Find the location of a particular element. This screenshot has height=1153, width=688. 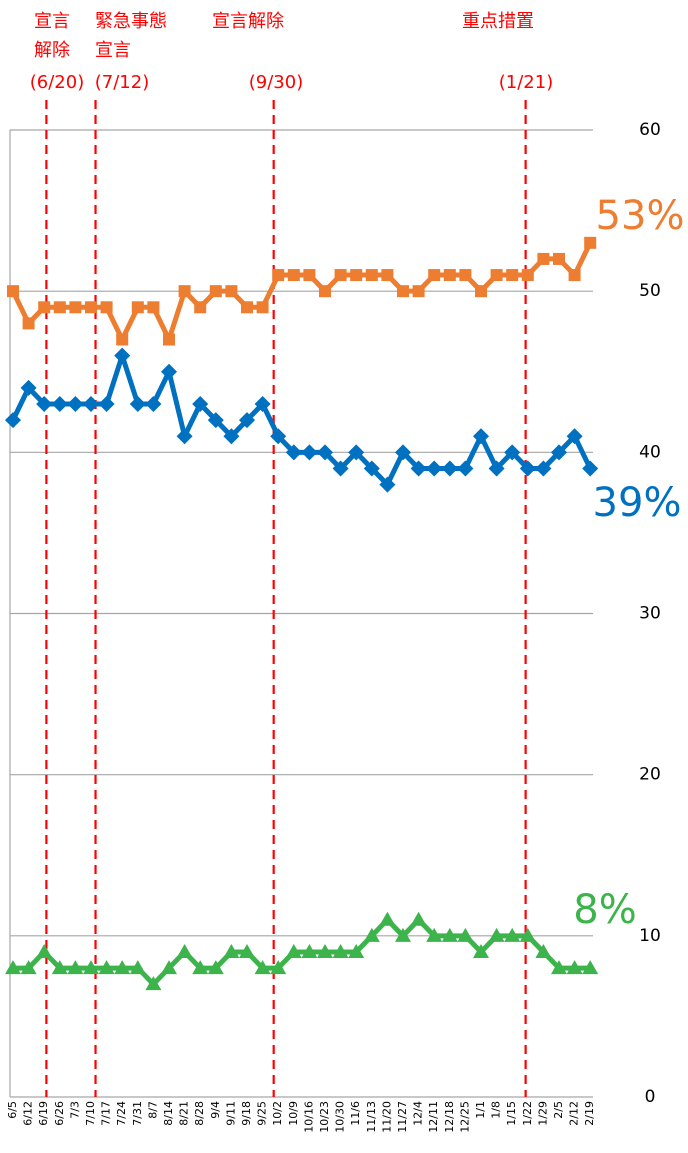

series-line is located at coordinates (301, 420).